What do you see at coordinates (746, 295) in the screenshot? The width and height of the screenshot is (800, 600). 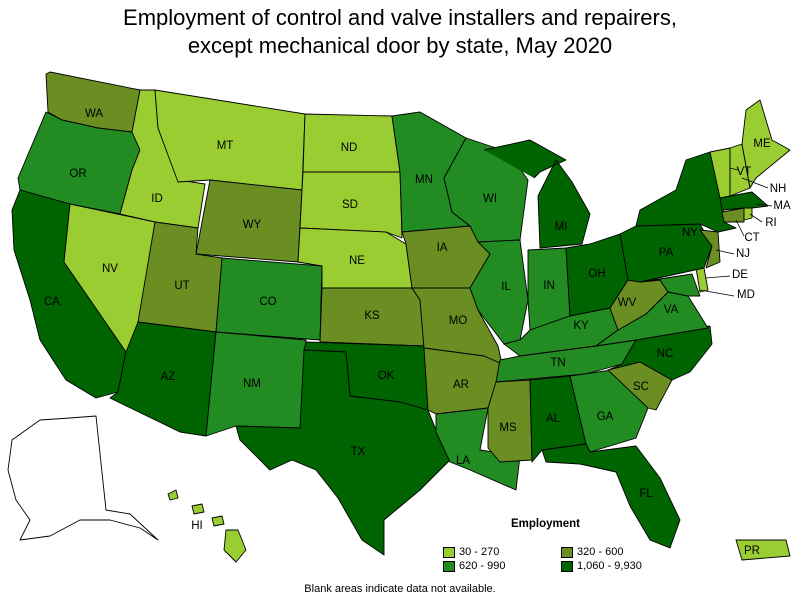 I see `label-MD: MD` at bounding box center [746, 295].